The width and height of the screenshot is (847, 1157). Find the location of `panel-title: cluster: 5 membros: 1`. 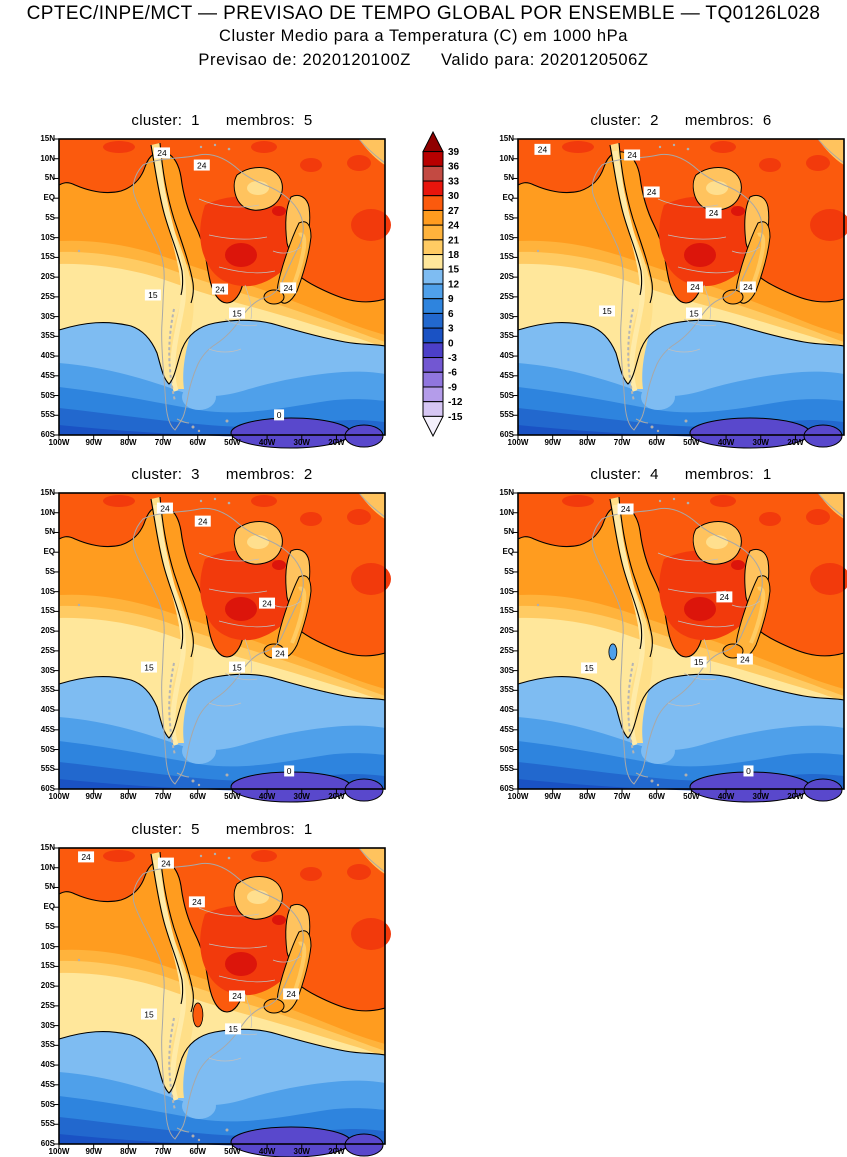

panel-title: cluster: 5 membros: 1 is located at coordinates (222, 829).